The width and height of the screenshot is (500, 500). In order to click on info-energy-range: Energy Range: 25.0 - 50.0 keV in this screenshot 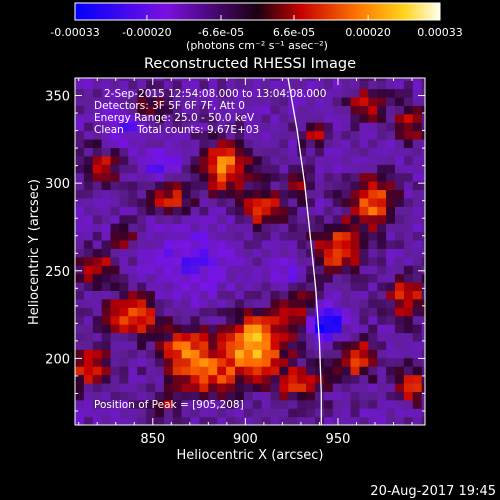, I will do `click(174, 118)`.